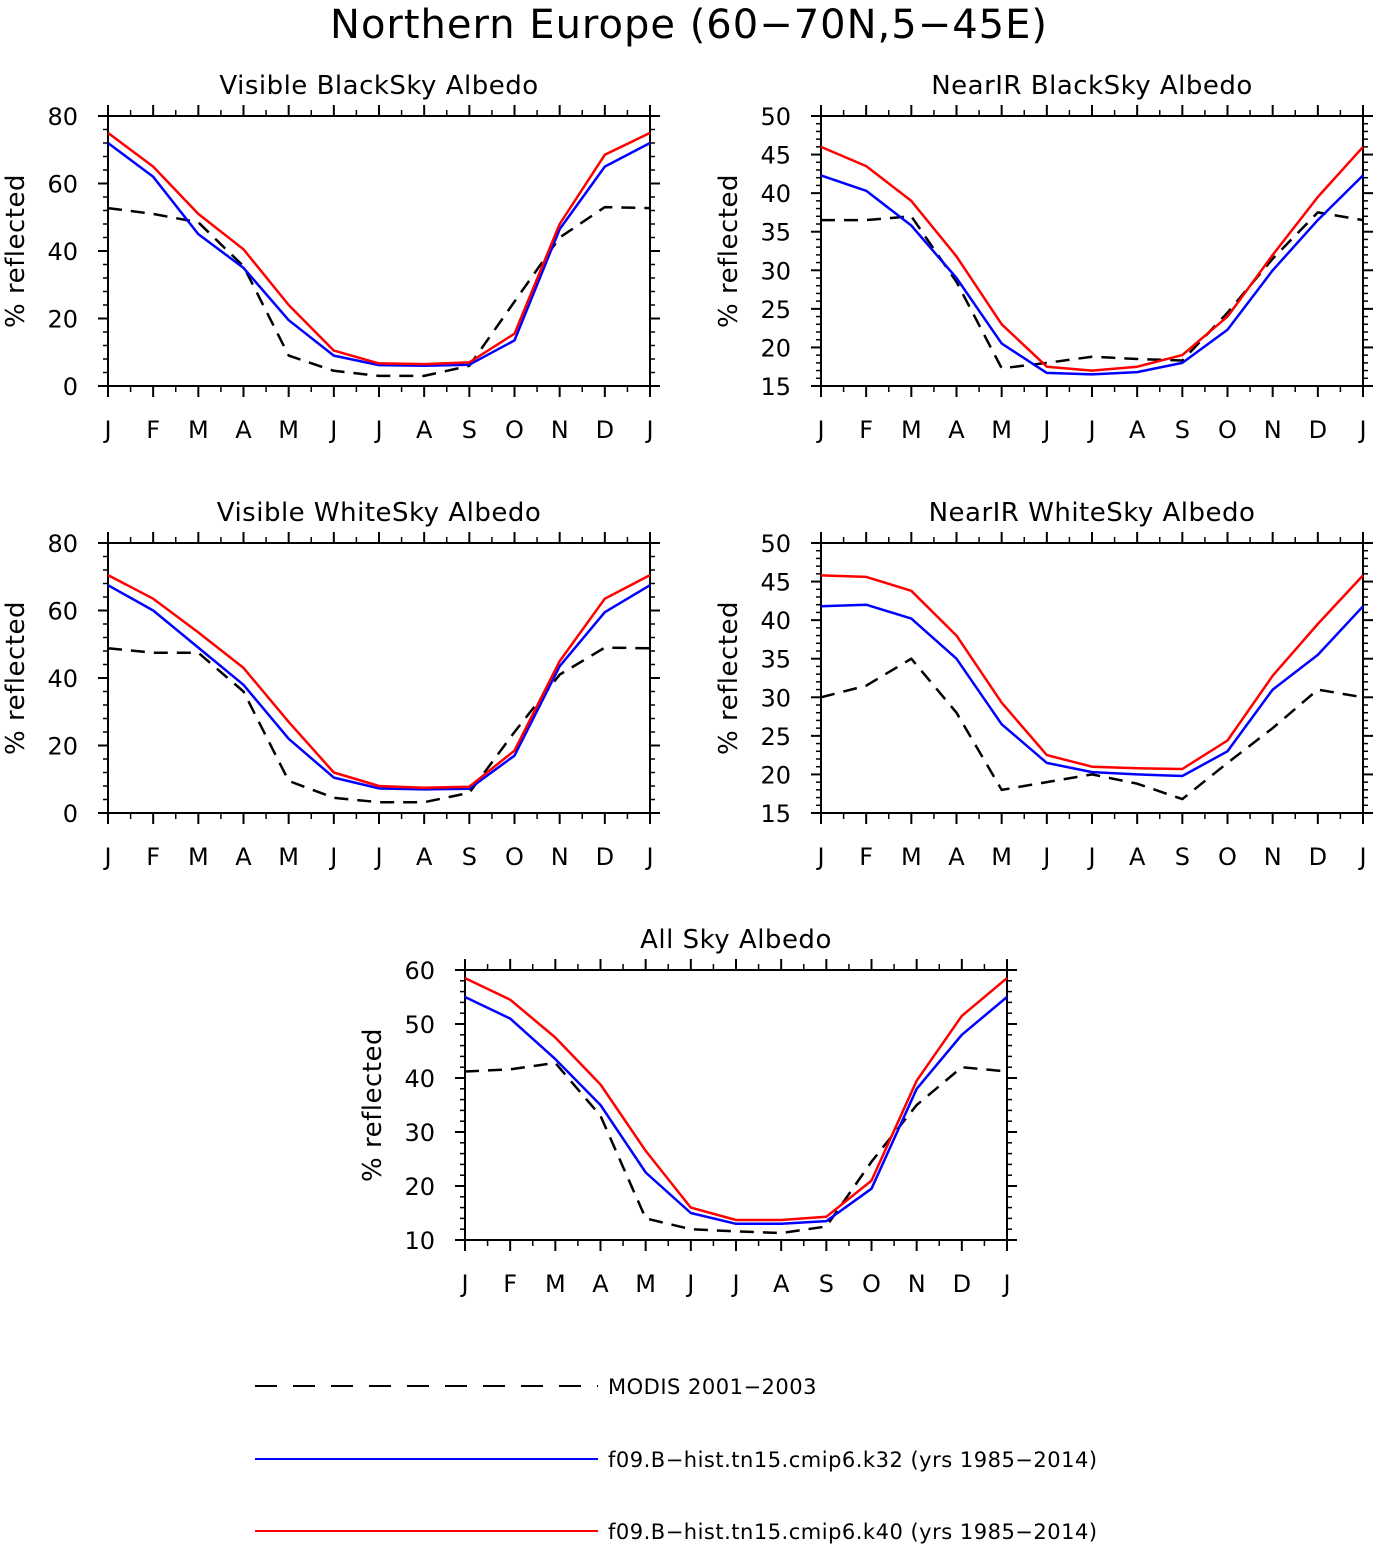 This screenshot has height=1545, width=1378. What do you see at coordinates (712, 1387) in the screenshot?
I see `legend-label-modis: MODIS 2001−2003` at bounding box center [712, 1387].